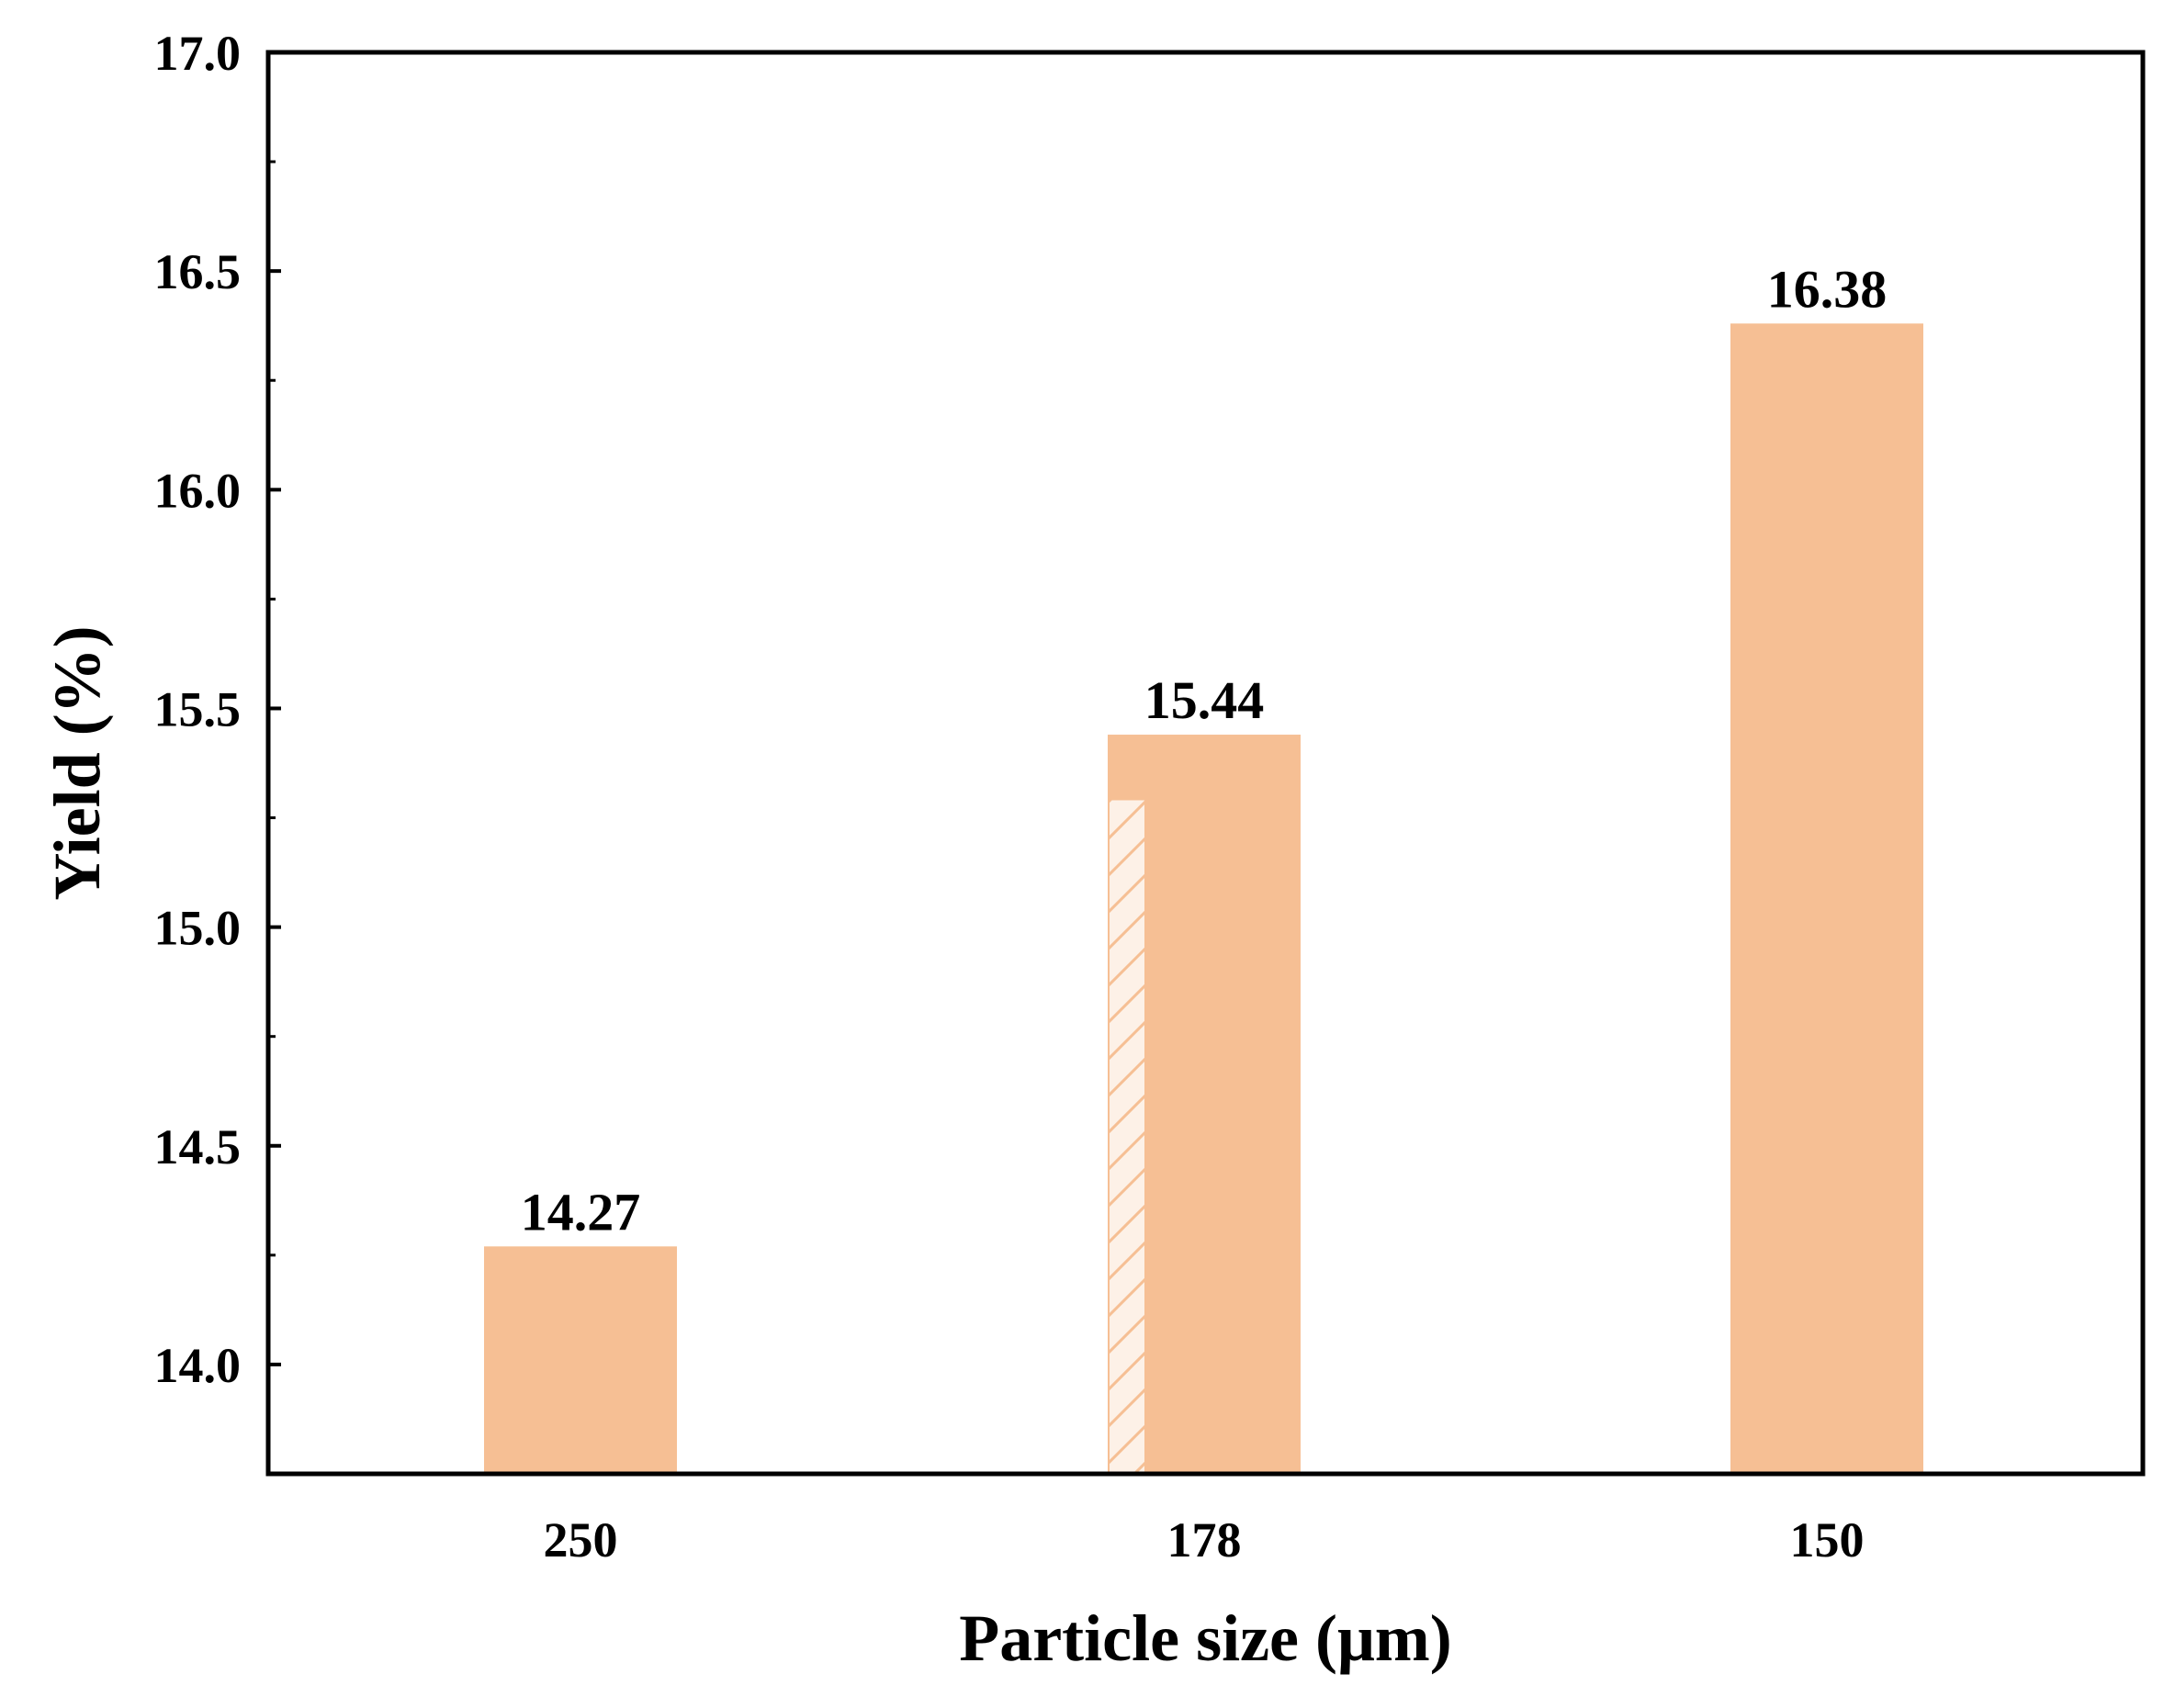 The width and height of the screenshot is (2175, 1708). I want to click on y-axis: 14.0 14.5 15.0 15.5 16.0 16.5 17.0, so click(217, 710).